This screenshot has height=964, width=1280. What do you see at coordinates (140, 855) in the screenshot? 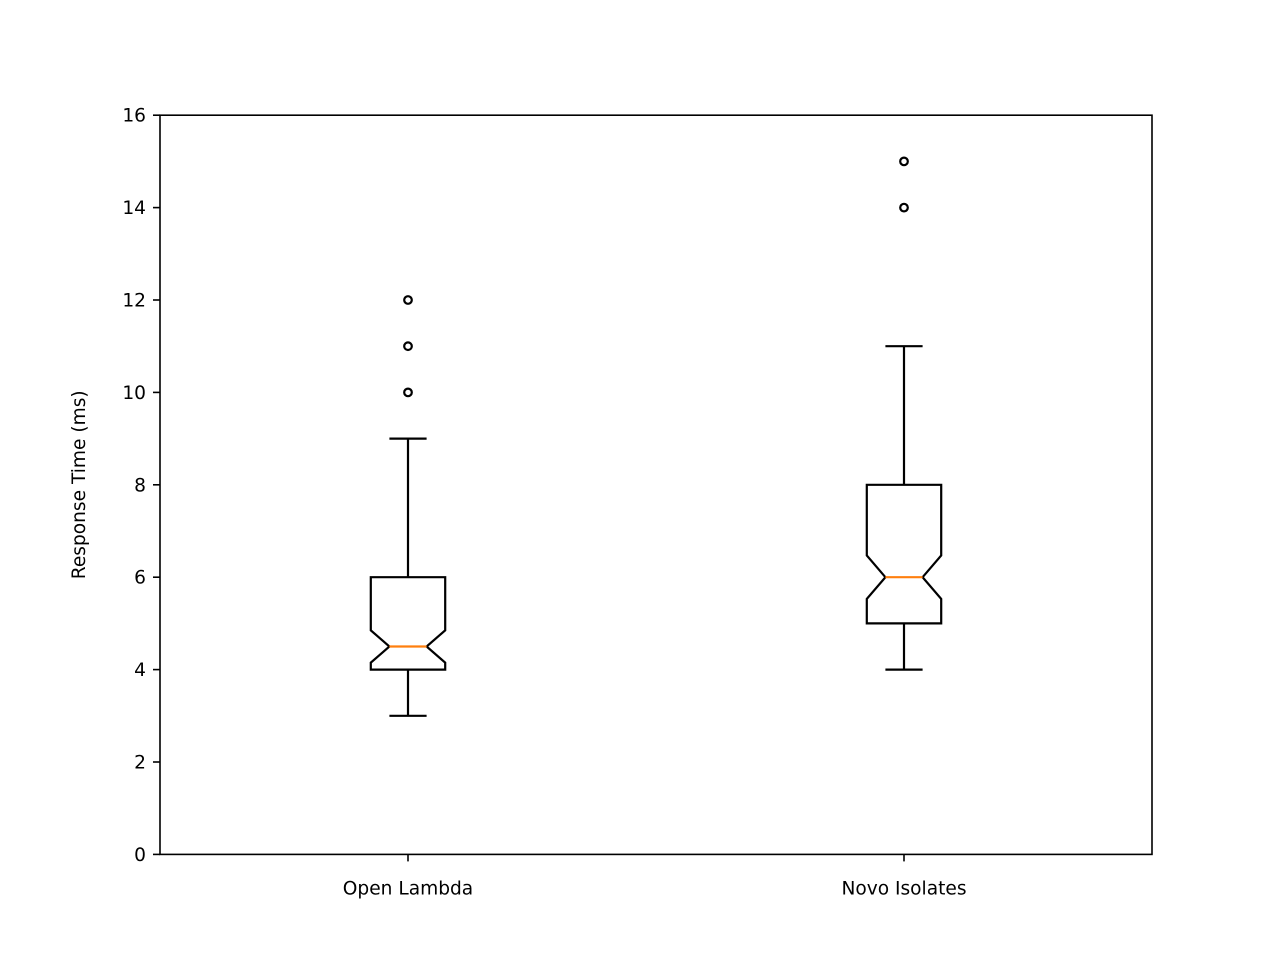
I see `y-tick-label: 0` at bounding box center [140, 855].